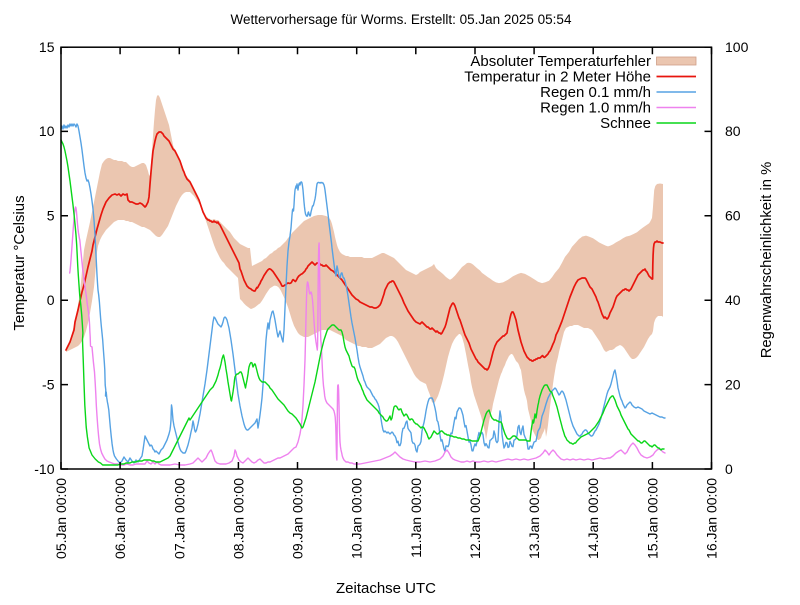 This screenshot has height=605, width=800. What do you see at coordinates (733, 384) in the screenshot?
I see `svg-text: 20` at bounding box center [733, 384].